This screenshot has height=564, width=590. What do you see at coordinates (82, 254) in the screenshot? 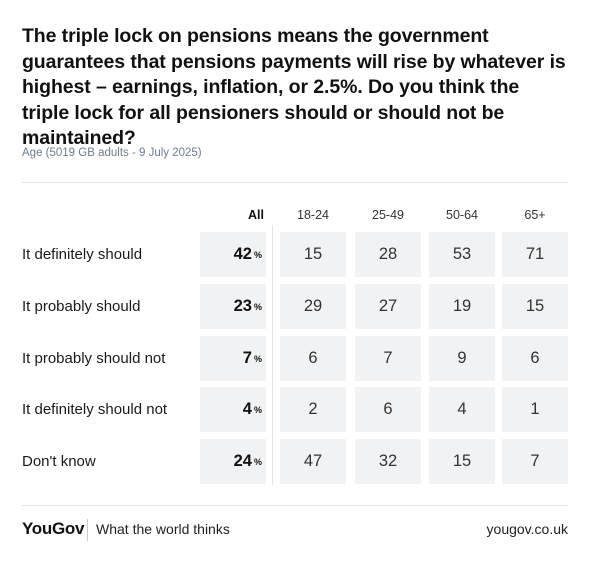
I see `row-label: It definitely should` at bounding box center [82, 254].